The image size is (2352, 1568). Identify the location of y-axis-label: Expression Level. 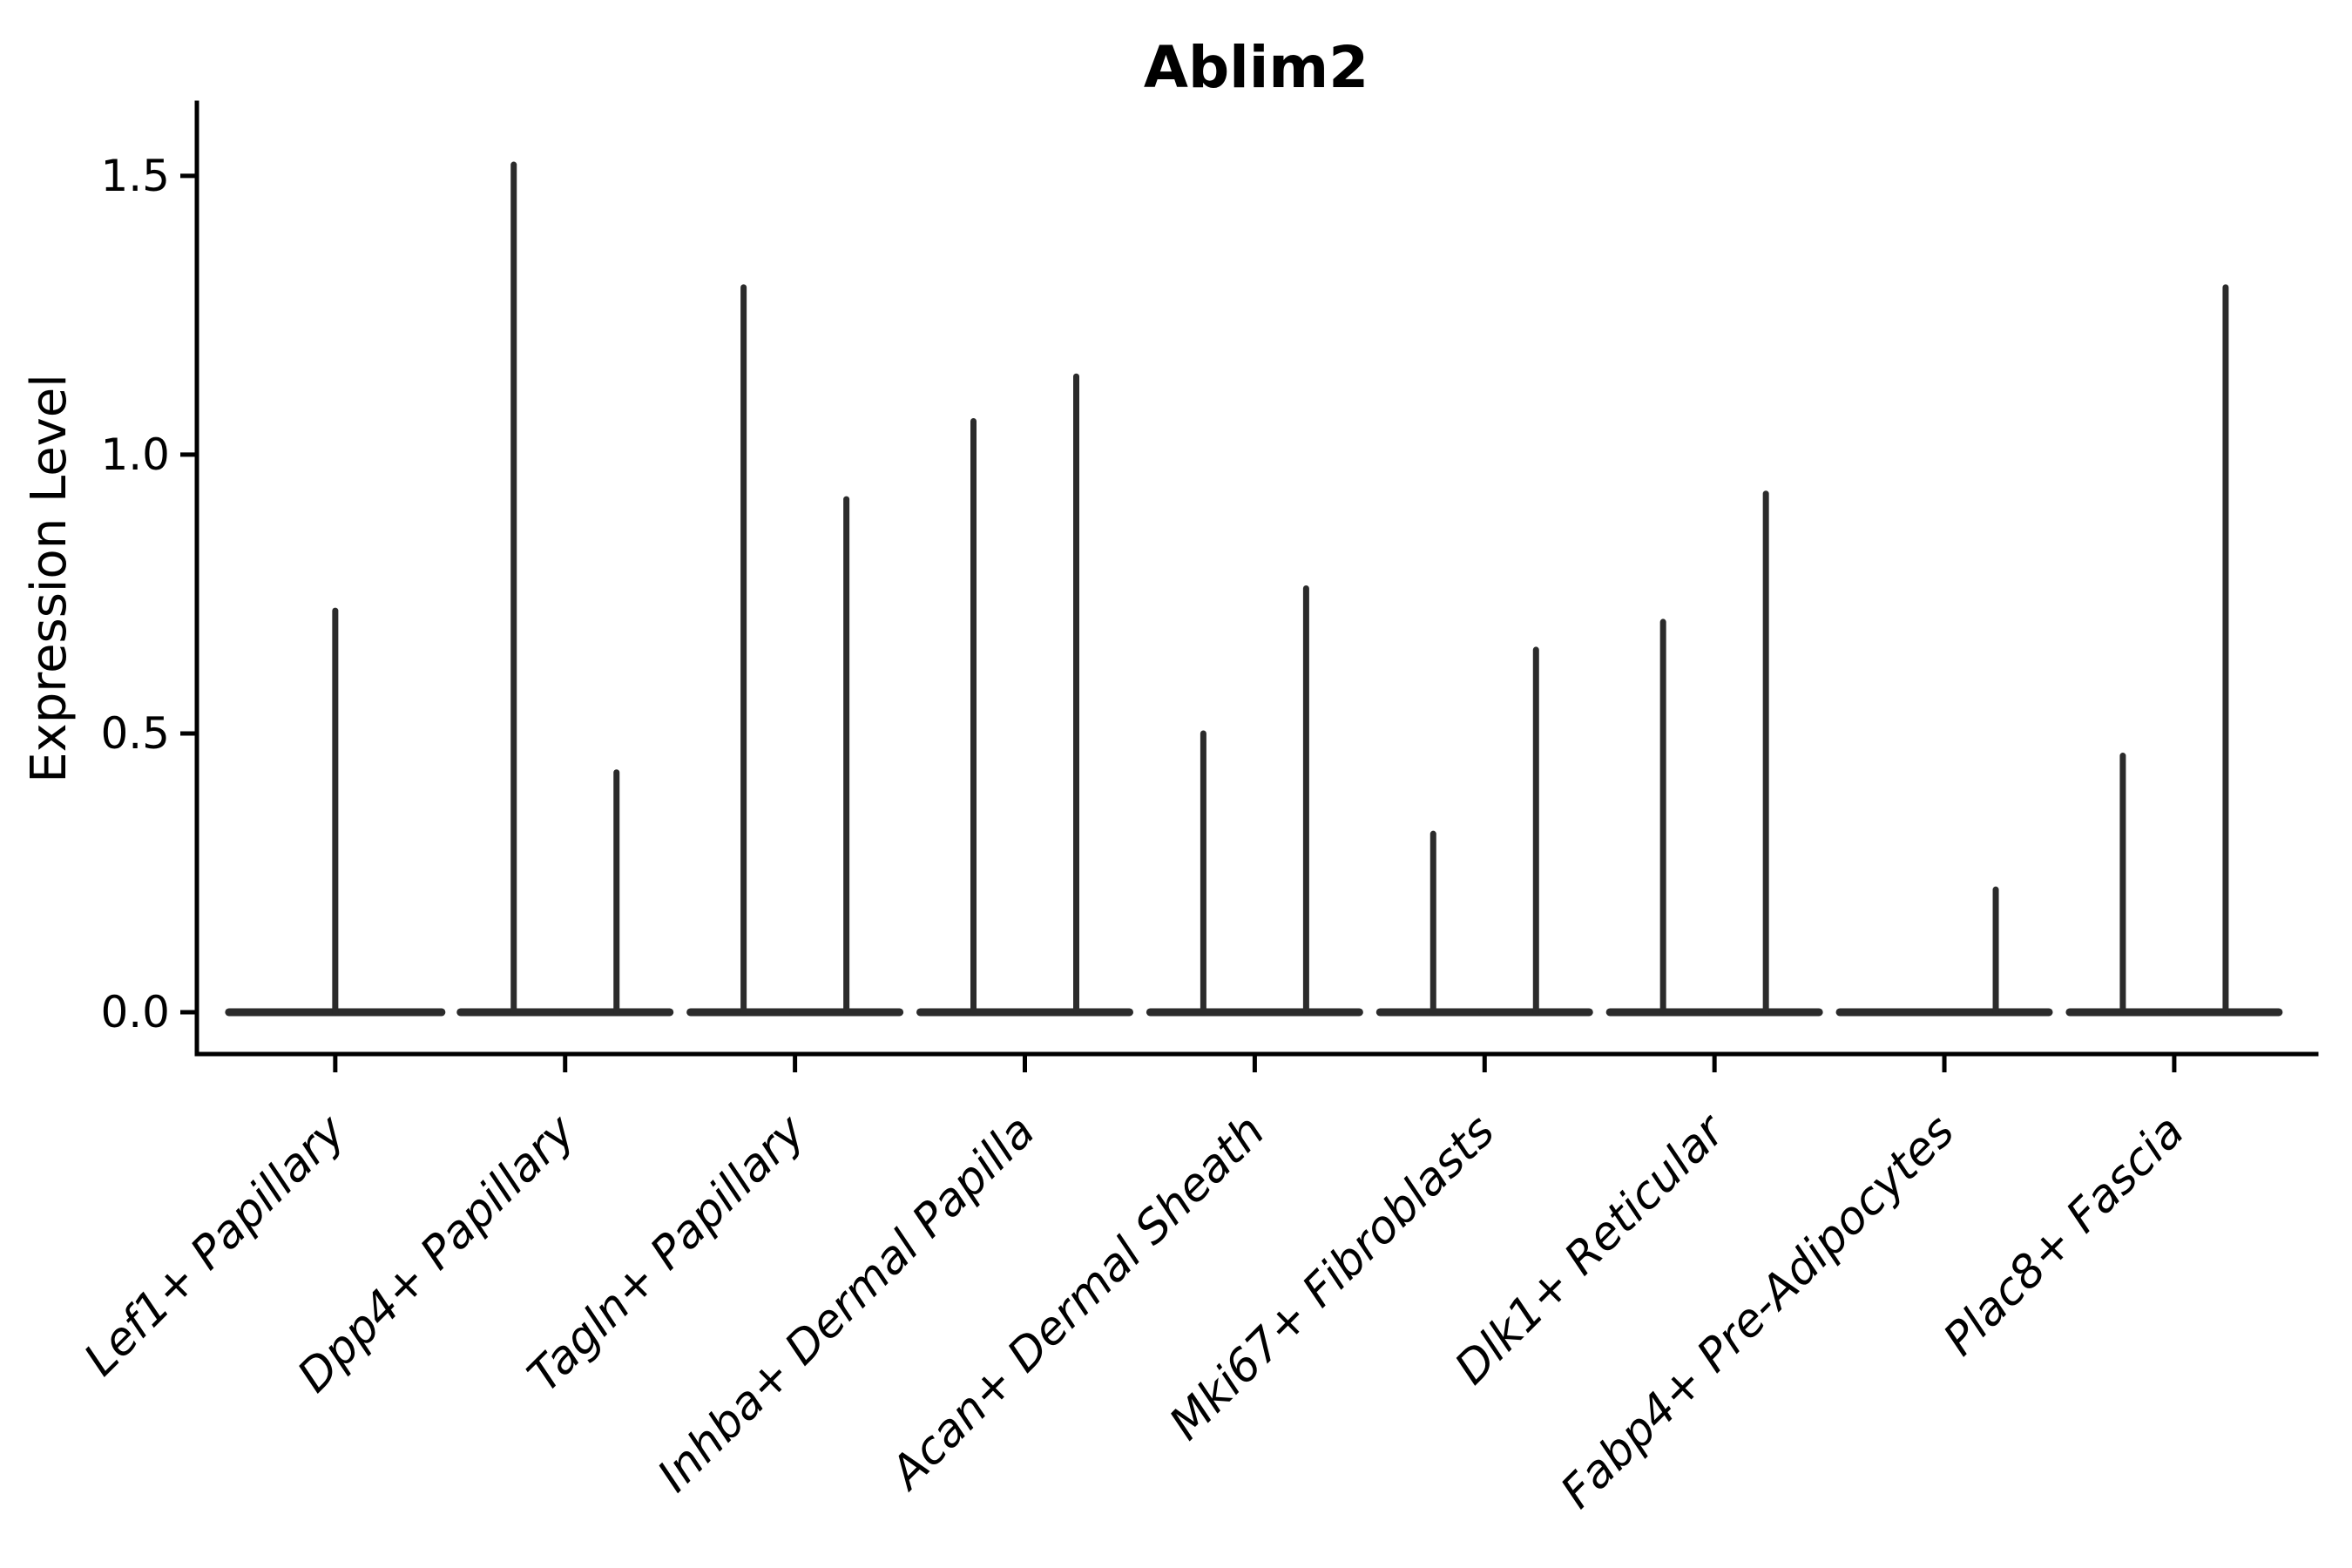
(49, 578).